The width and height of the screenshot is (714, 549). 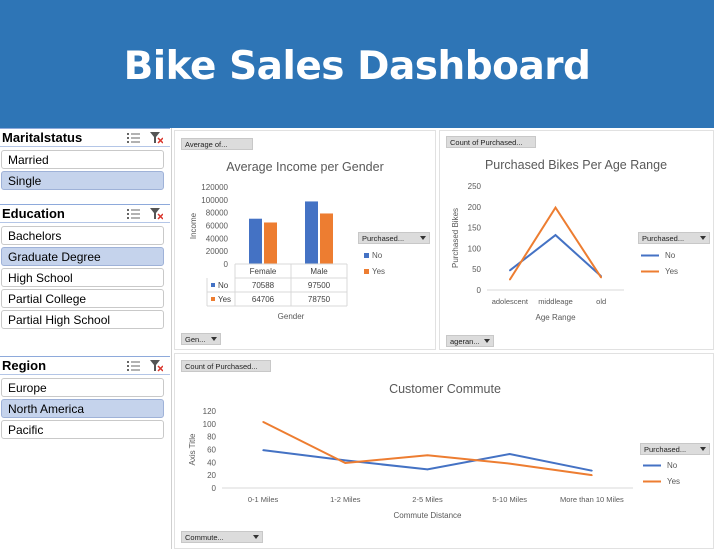 What do you see at coordinates (82, 408) in the screenshot?
I see `slicer-item-north-america: North America` at bounding box center [82, 408].